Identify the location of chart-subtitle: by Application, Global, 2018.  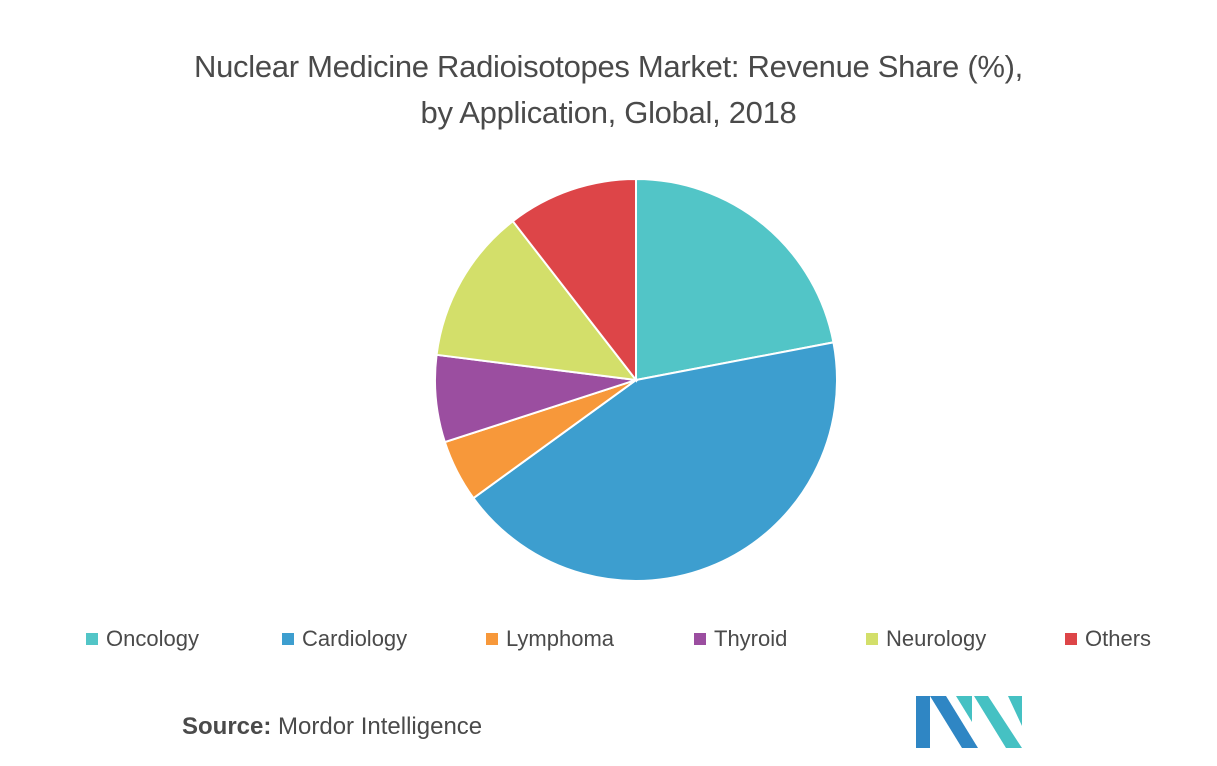
(608, 112).